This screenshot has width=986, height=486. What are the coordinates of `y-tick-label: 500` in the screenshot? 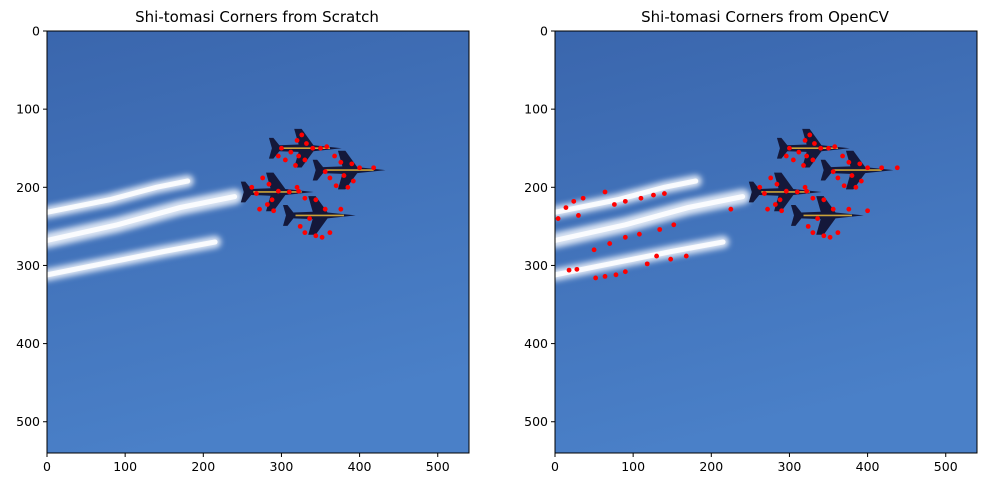 It's located at (536, 421).